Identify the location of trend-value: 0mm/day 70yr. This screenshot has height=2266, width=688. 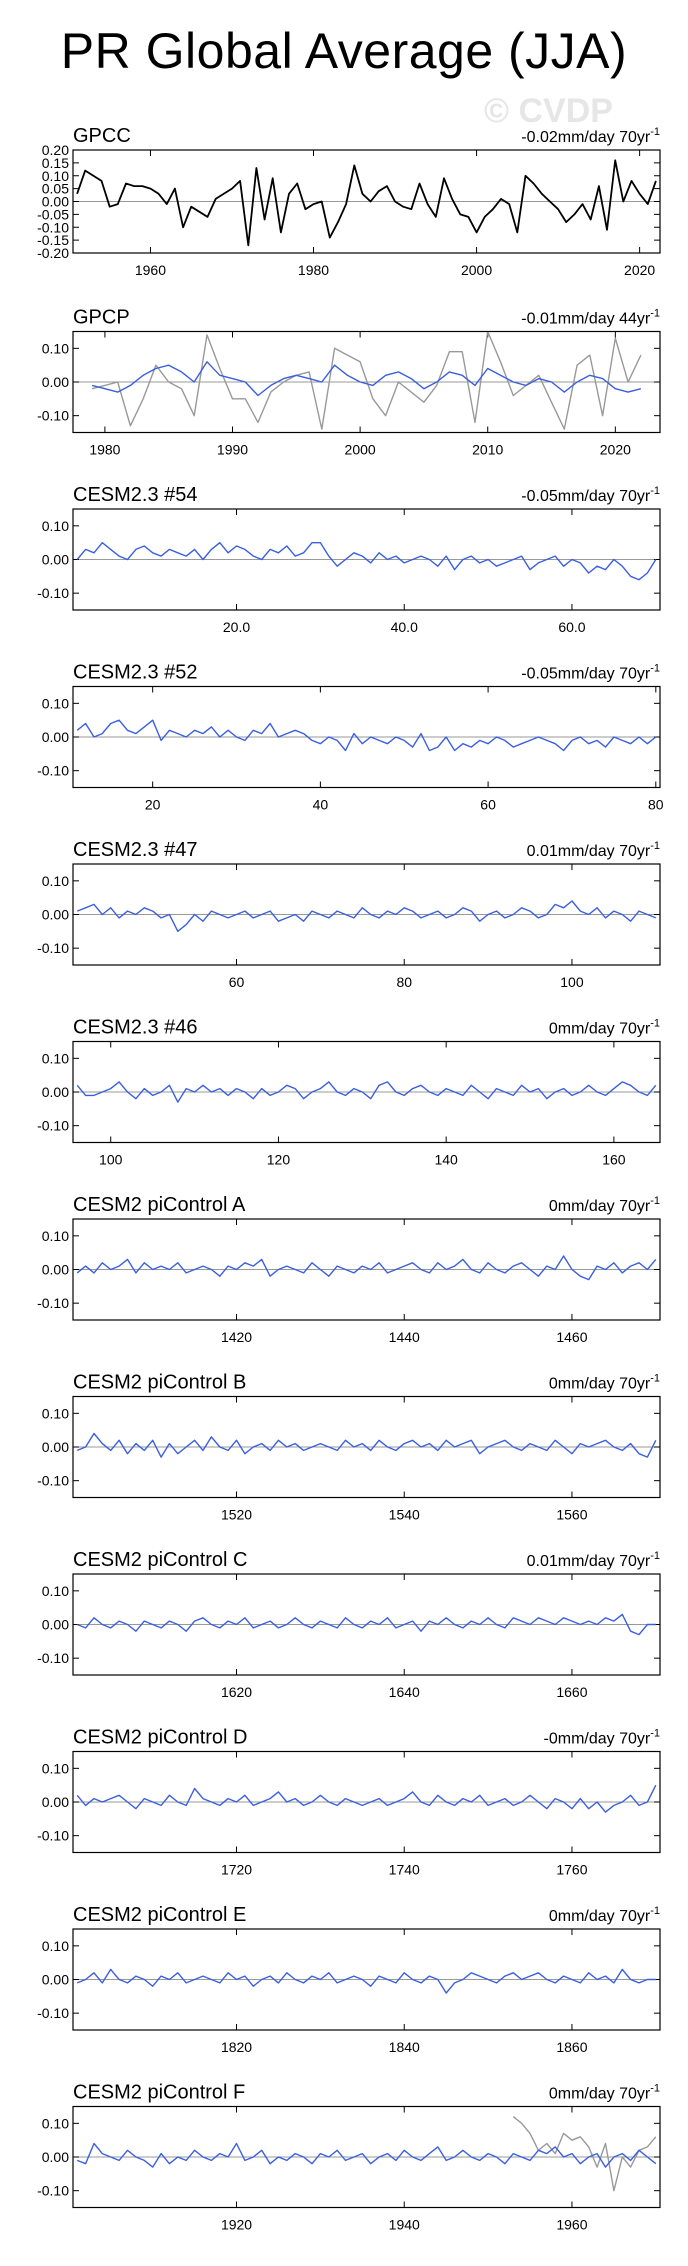
(600, 1916).